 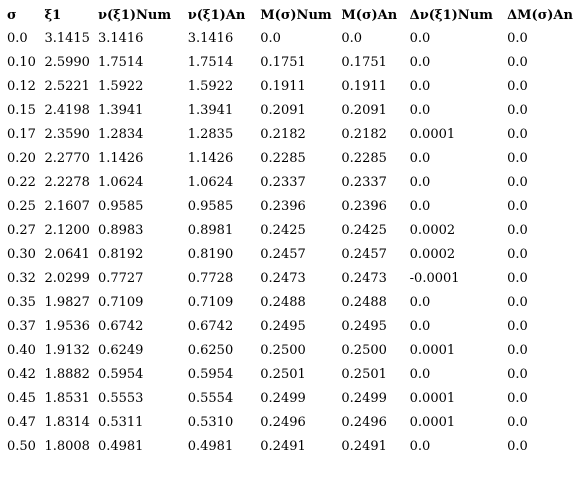 I want to click on header-sigma: σ, so click(x=12, y=15).